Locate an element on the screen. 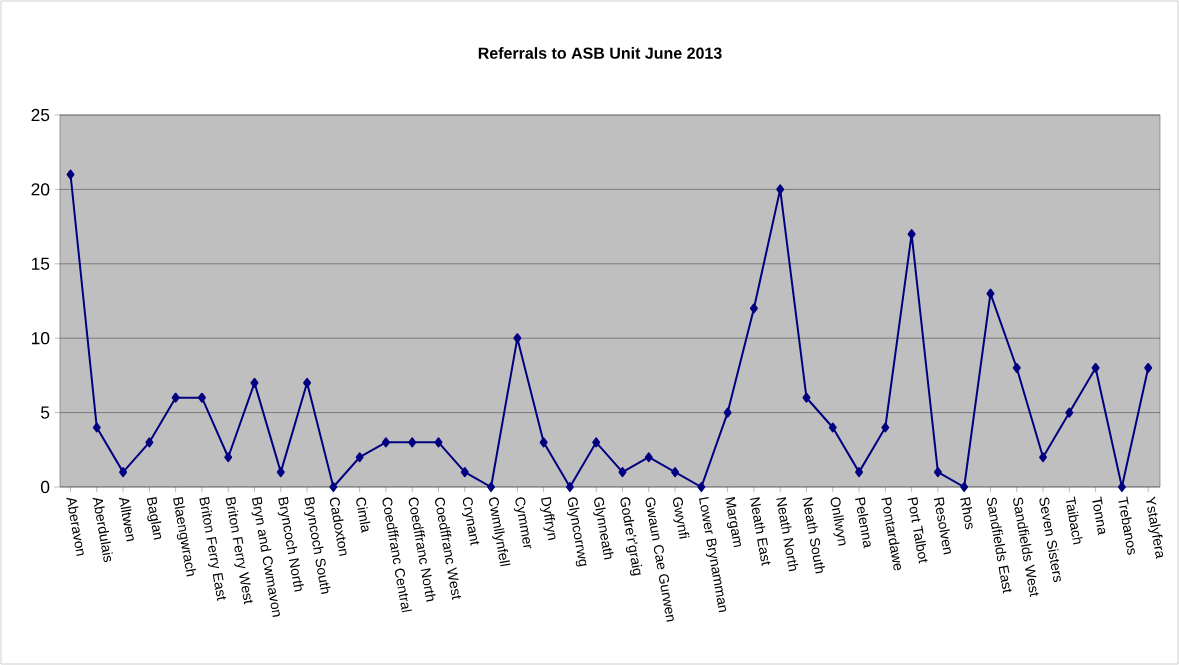  x-tick-label: Cimla is located at coordinates (363, 515).